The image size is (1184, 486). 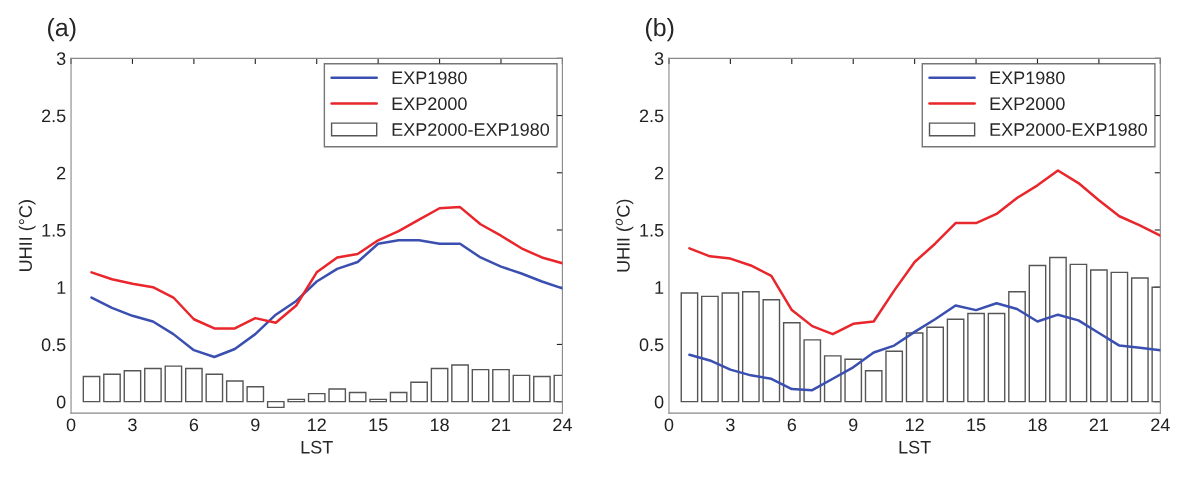 I want to click on y-axis-title: UHII ($^{o}$C), so click(x=624, y=235).